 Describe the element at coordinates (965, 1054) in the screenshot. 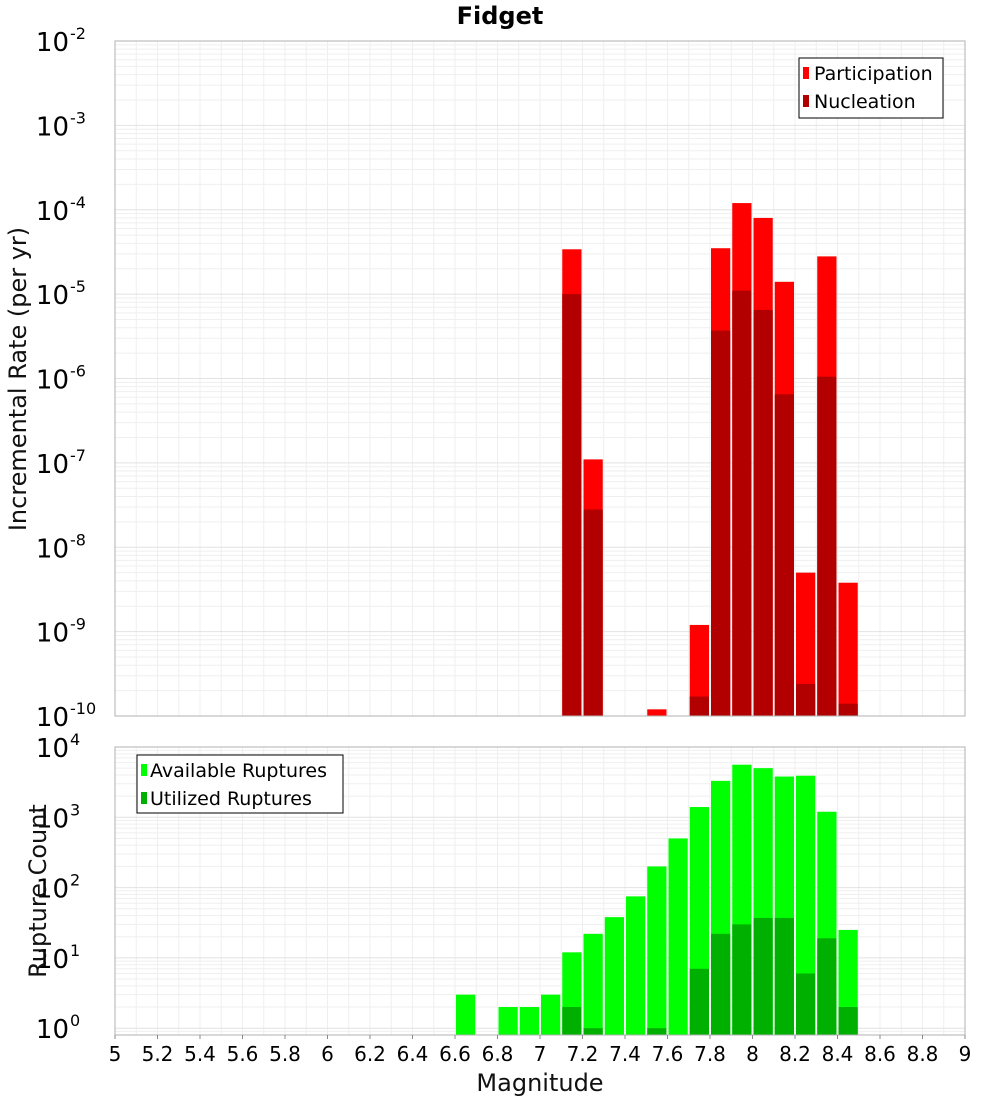

I see `xtick-label: 9` at that location.